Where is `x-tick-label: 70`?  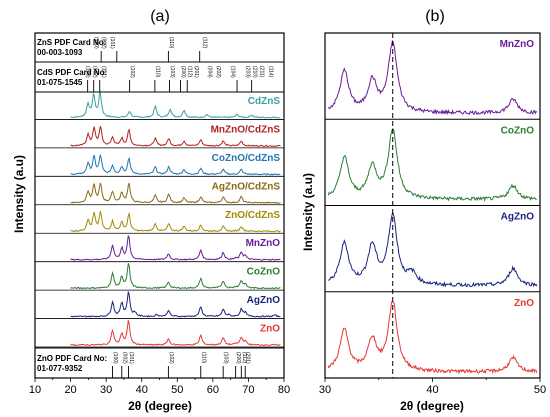 x-tick-label: 70 is located at coordinates (248, 390).